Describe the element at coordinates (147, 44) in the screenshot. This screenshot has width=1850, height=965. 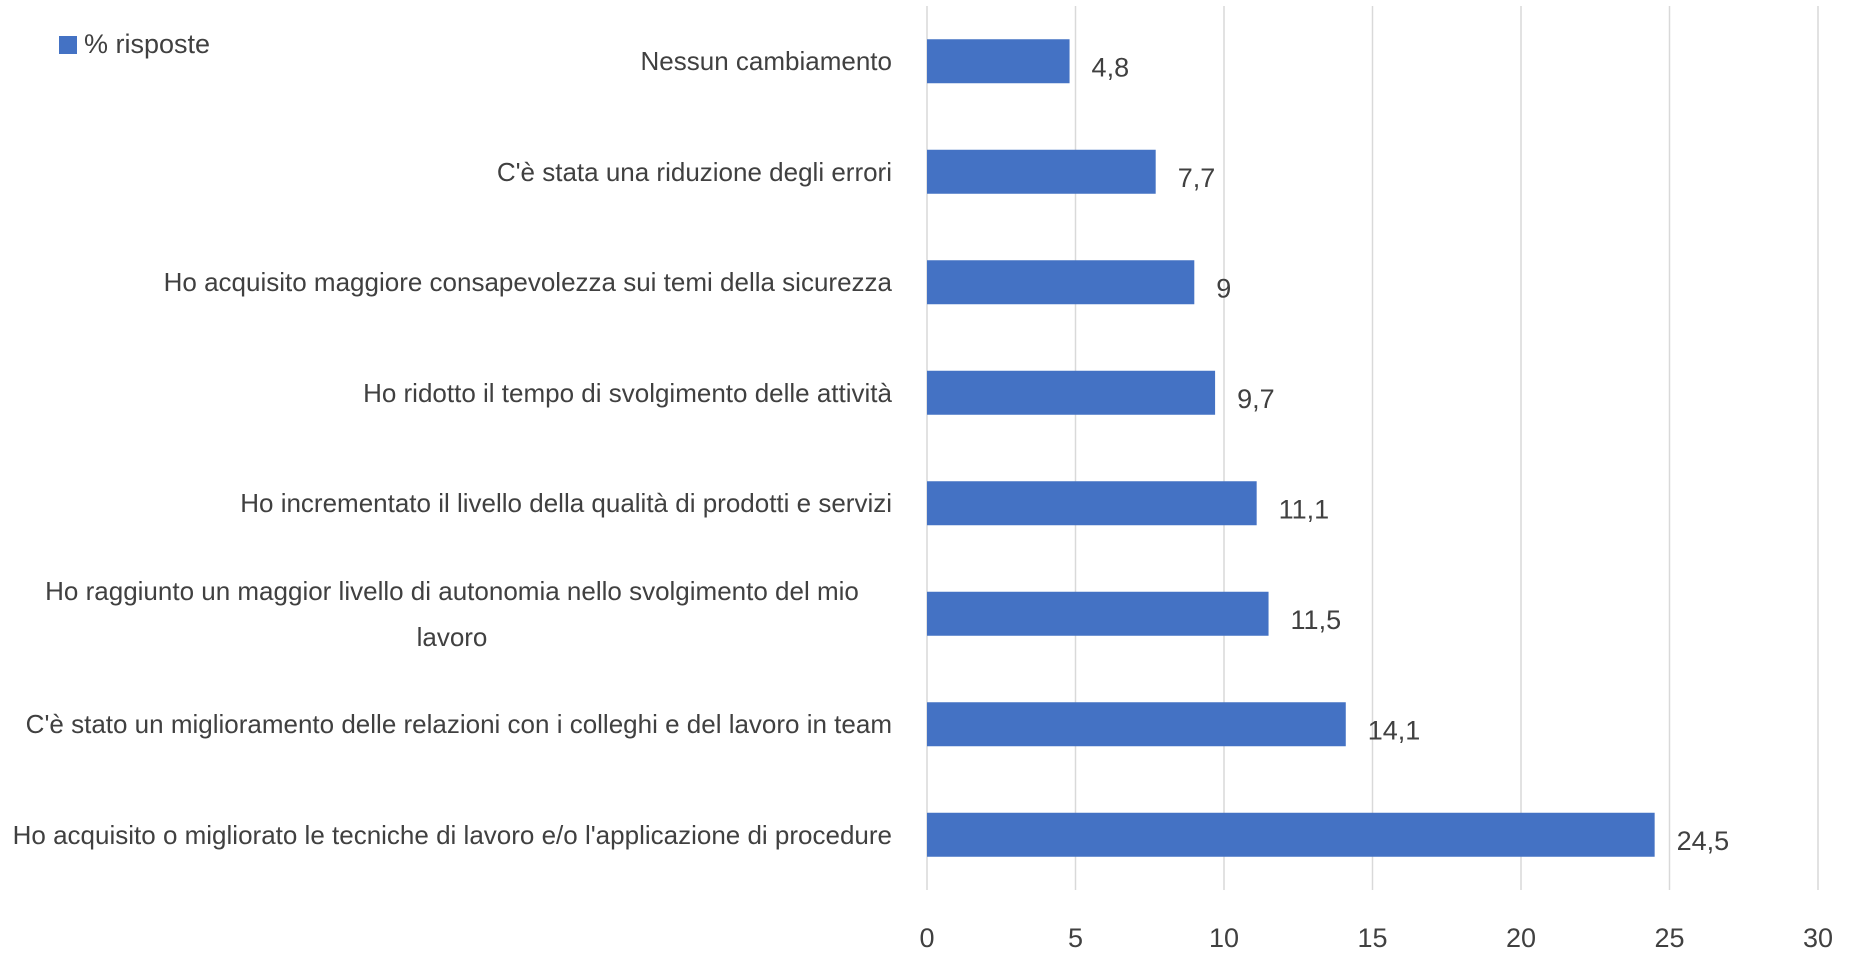
I see `legend-label: % risposte` at that location.